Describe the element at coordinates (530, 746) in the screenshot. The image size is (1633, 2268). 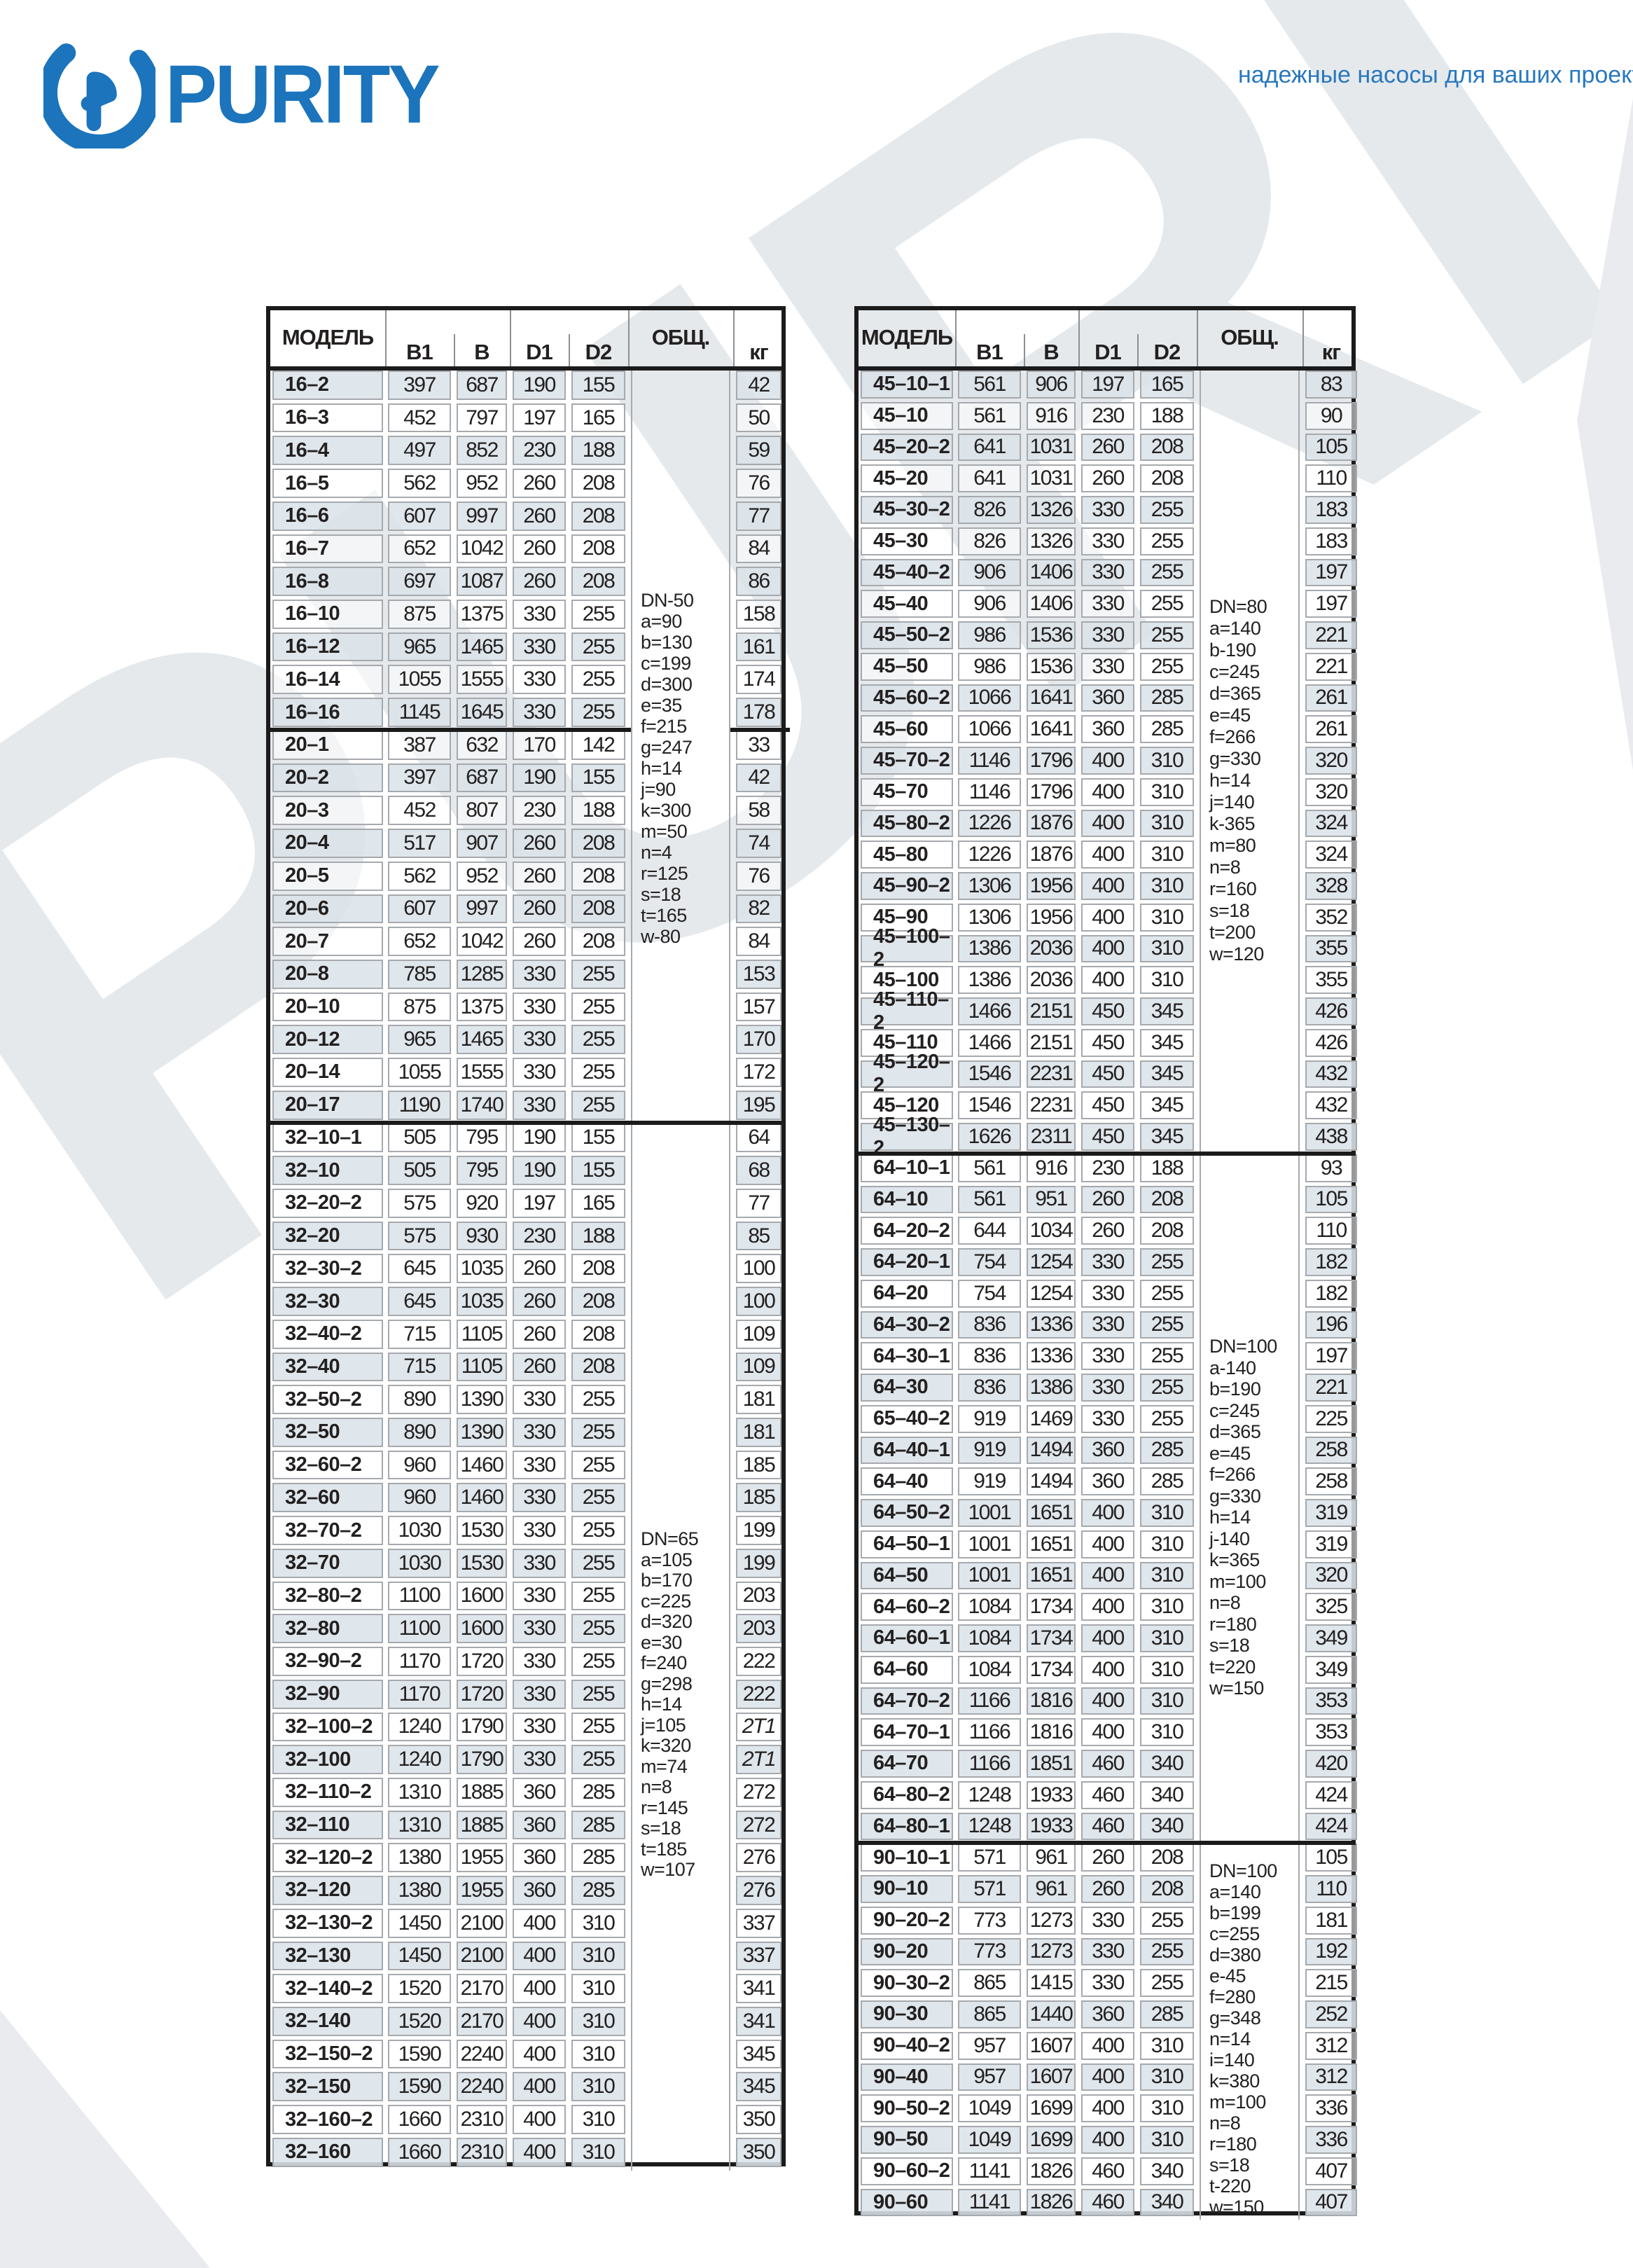
I see `table-row: 20–1 387 632 170 142 33` at that location.